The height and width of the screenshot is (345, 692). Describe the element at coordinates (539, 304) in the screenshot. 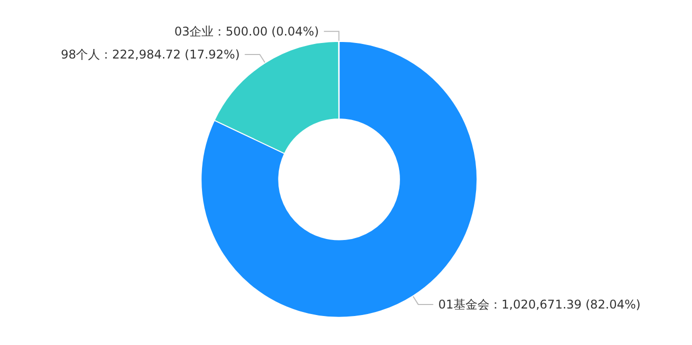

I see `slice-label: 01基金会：1,020,671.39 (82.04%)` at that location.